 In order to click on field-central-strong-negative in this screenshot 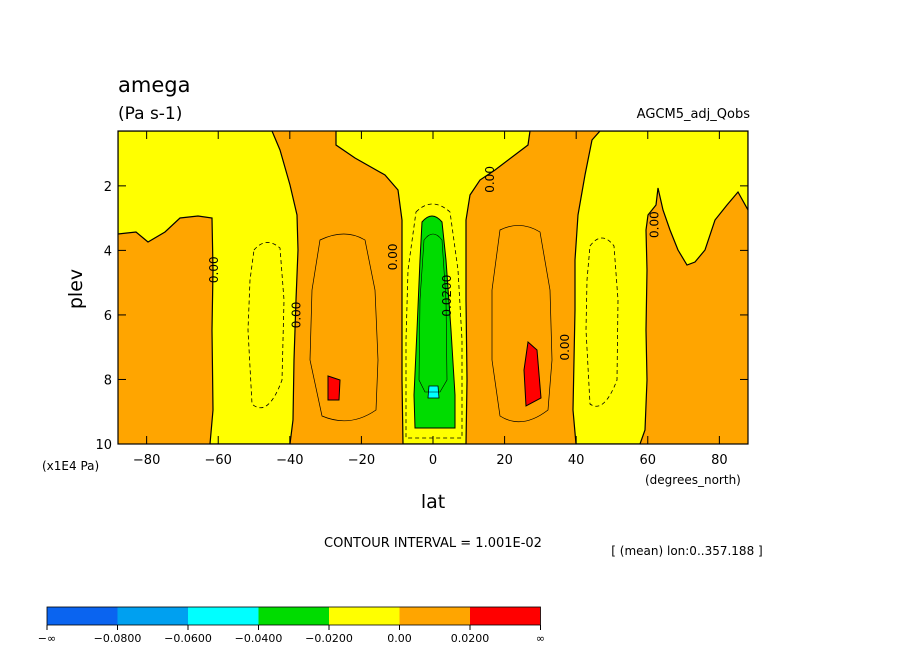, I will do `click(434, 322)`.